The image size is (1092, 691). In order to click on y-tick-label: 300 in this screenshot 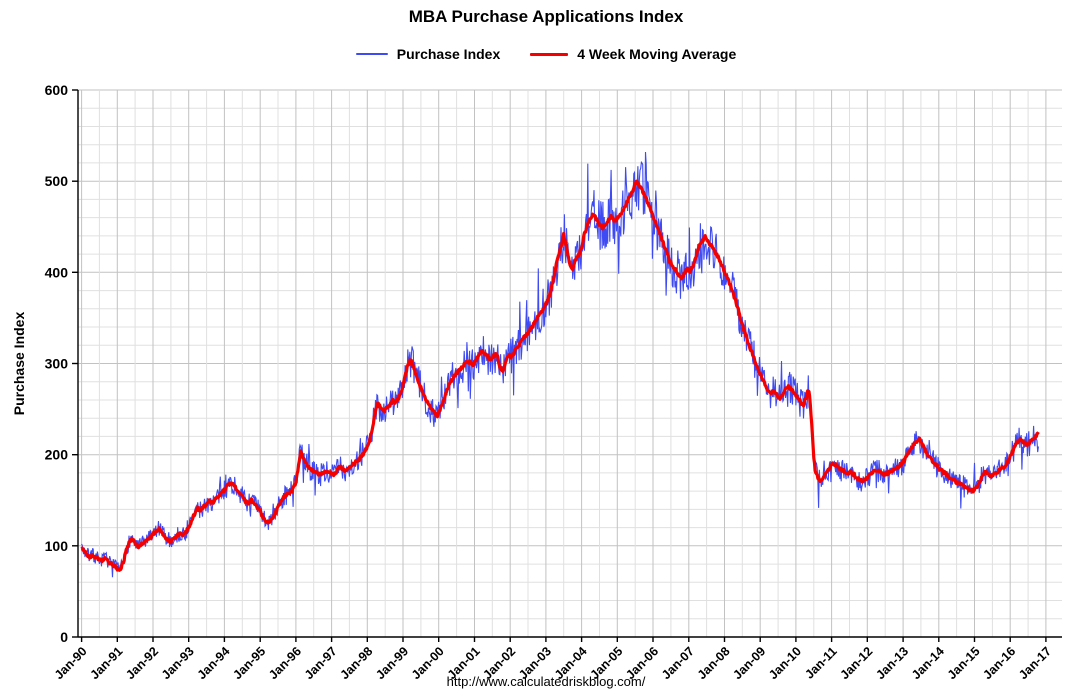, I will do `click(57, 364)`.